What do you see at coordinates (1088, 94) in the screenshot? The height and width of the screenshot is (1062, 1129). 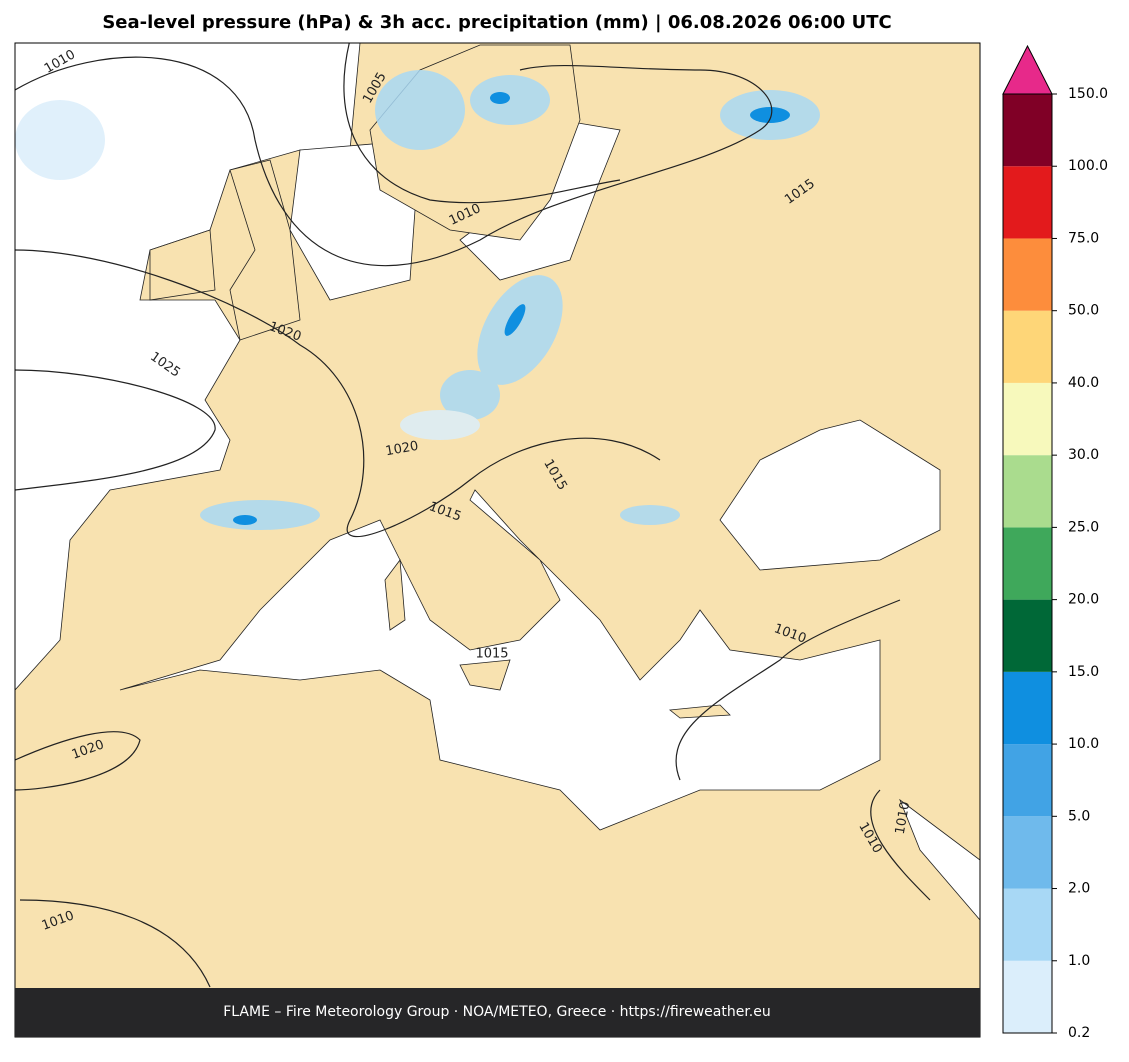 I see `colorbar-tick-label: 150.0` at bounding box center [1088, 94].